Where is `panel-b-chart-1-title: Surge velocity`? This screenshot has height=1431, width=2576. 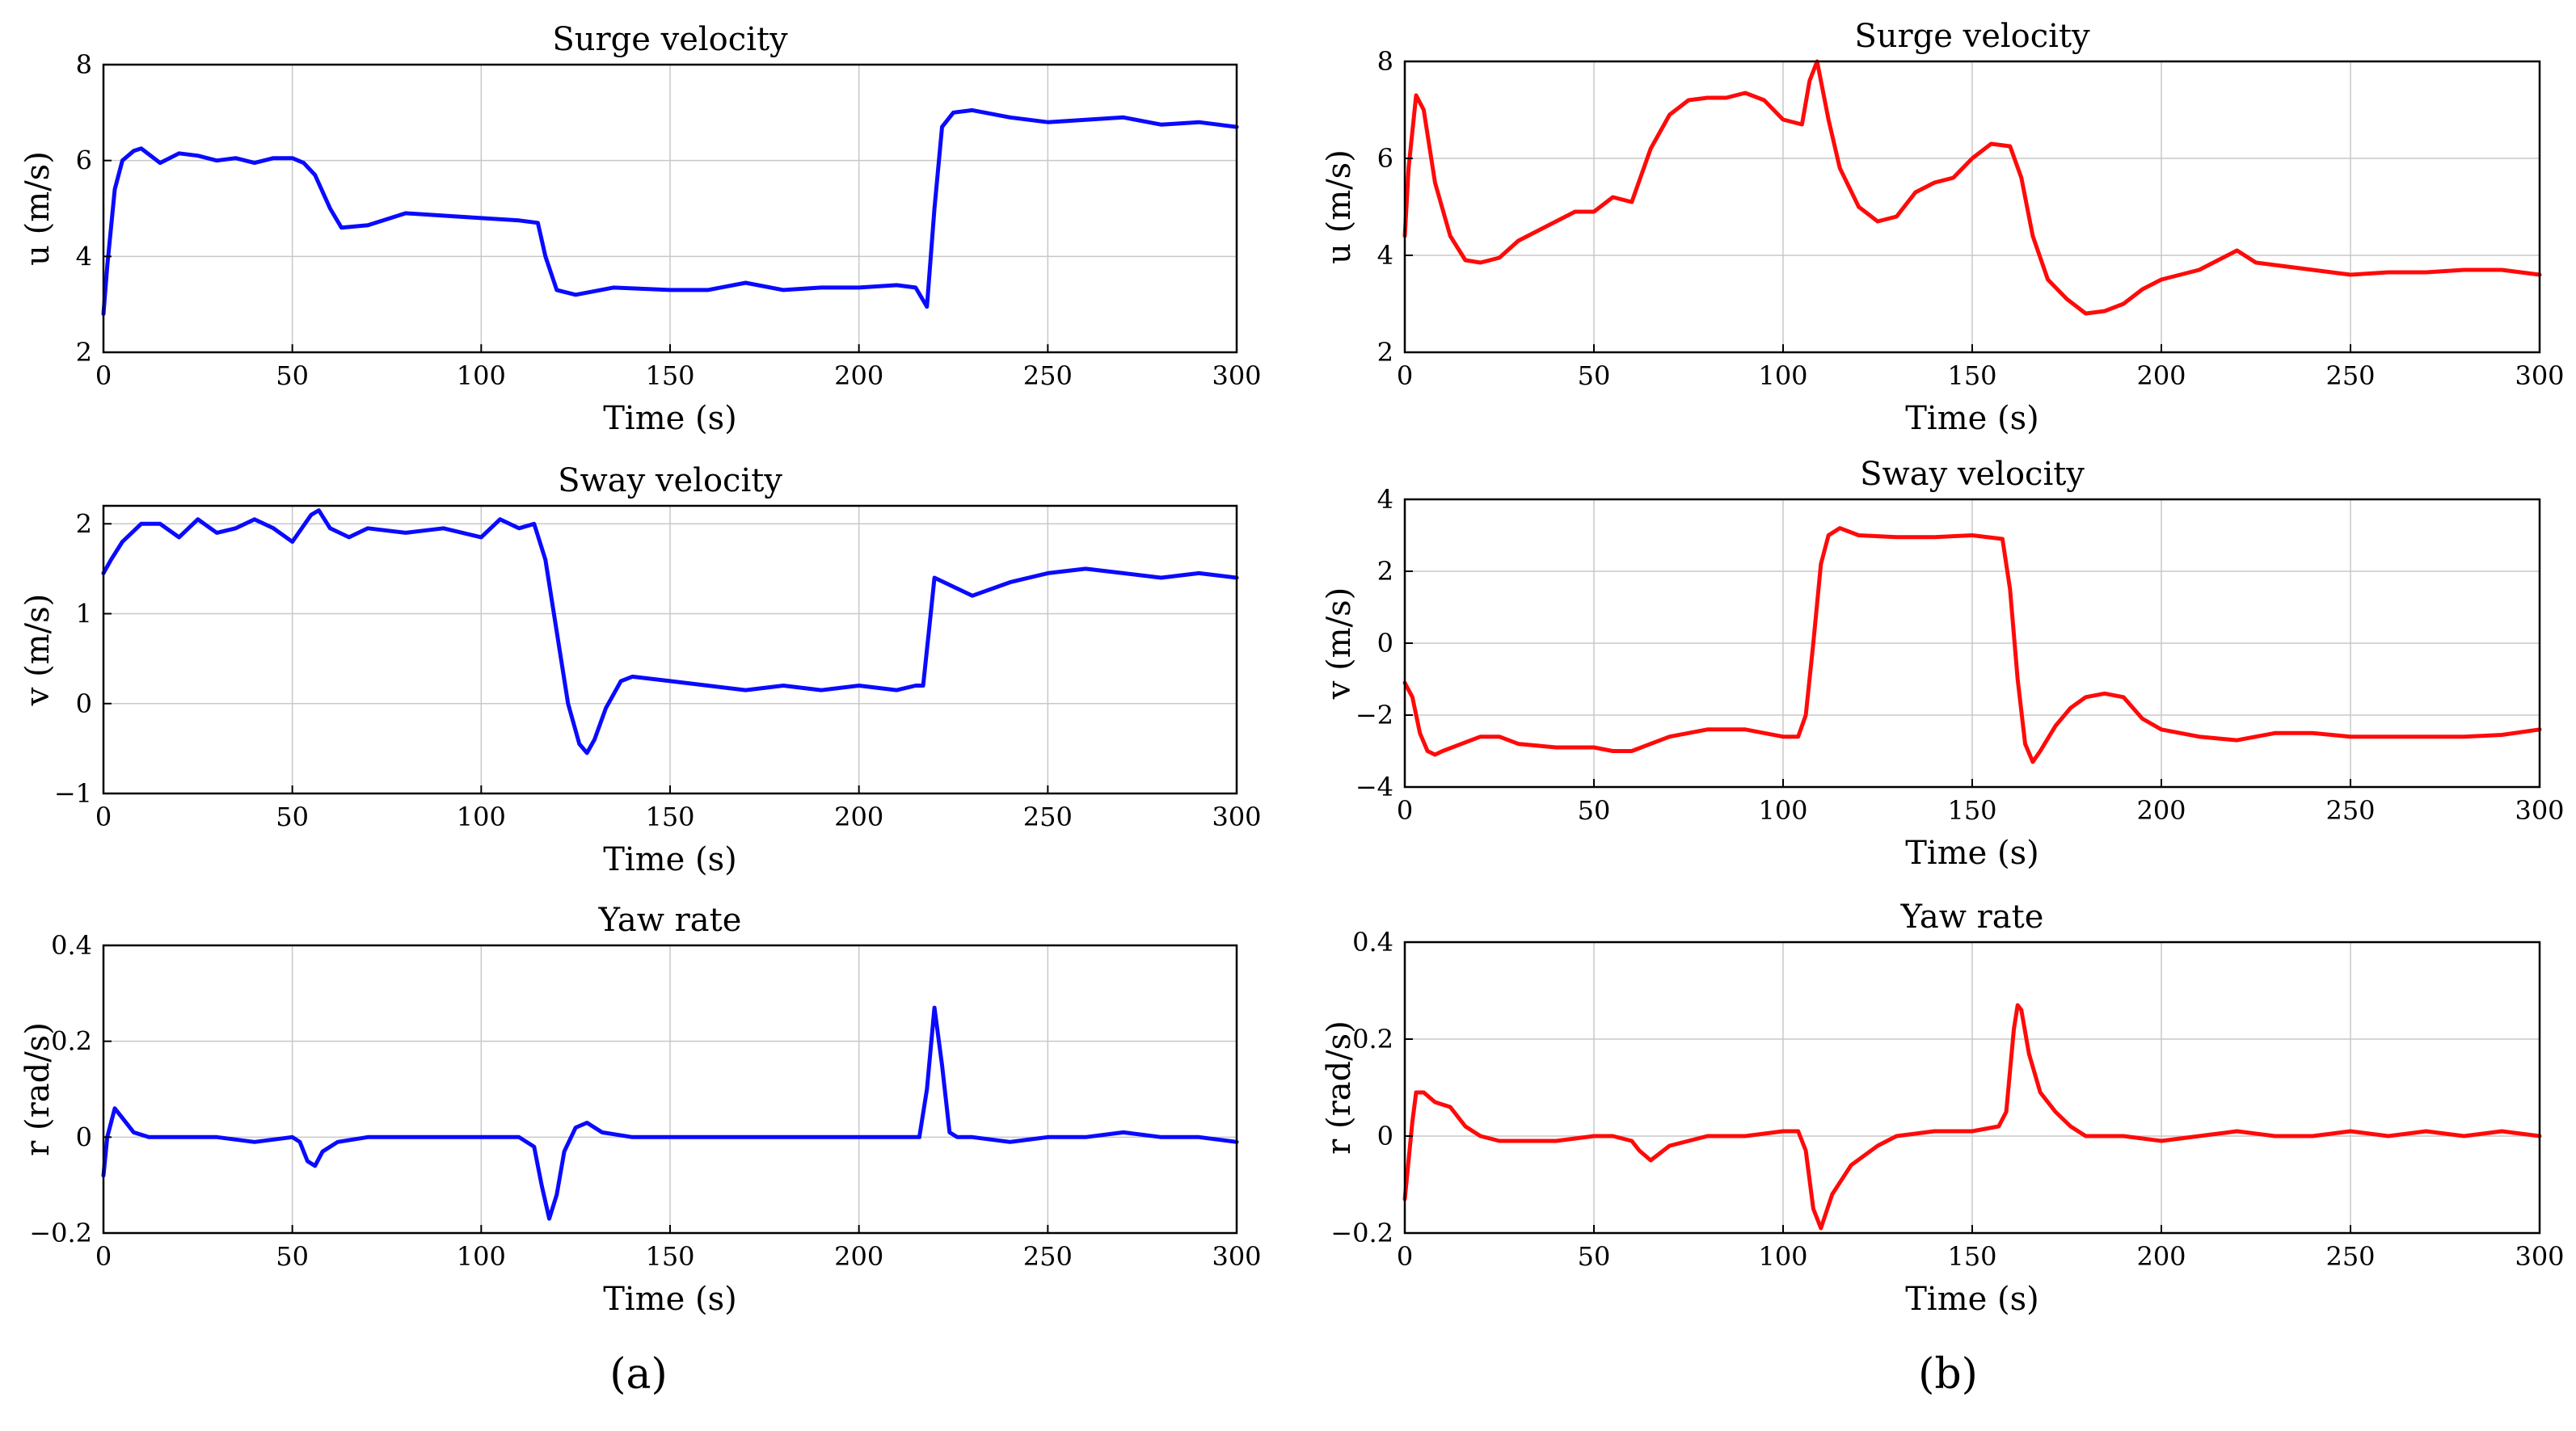 panel-b-chart-1-title: Surge velocity is located at coordinates (1972, 36).